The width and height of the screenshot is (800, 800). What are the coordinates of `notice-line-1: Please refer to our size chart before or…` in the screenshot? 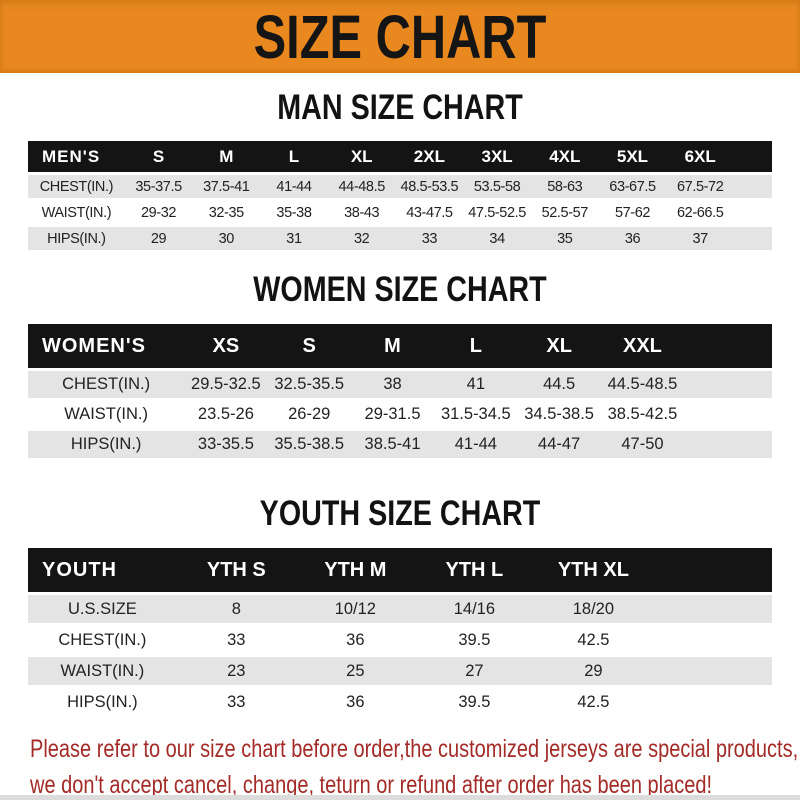 It's located at (414, 749).